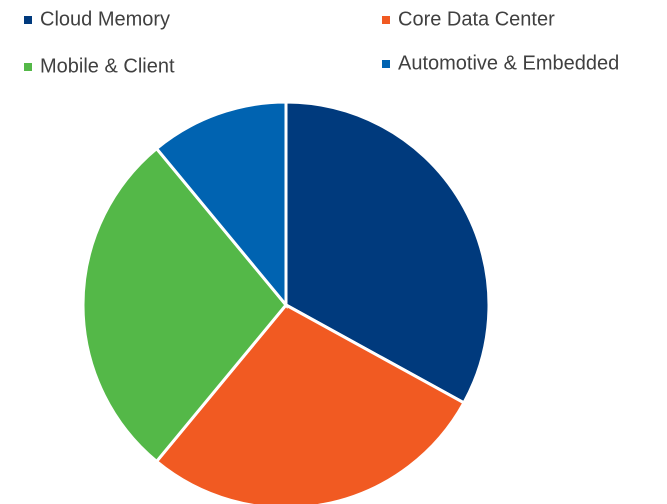 The image size is (667, 504). I want to click on legend-label: Automotive & Embedded, so click(508, 63).